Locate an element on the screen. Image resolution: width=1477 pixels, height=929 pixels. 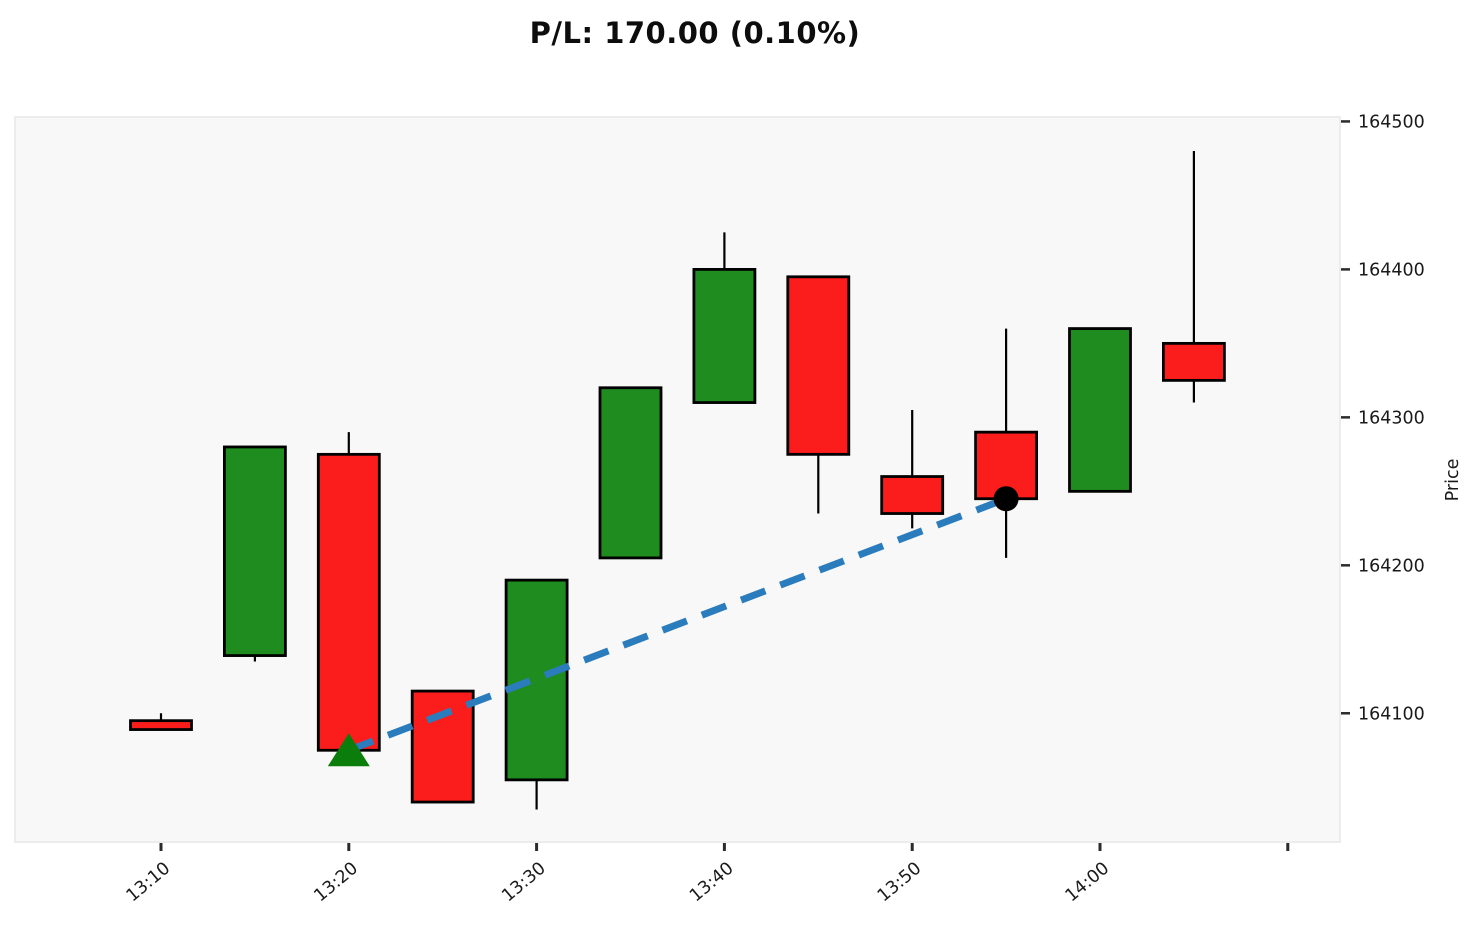
y-tick-label: 164400 is located at coordinates (1391, 270).